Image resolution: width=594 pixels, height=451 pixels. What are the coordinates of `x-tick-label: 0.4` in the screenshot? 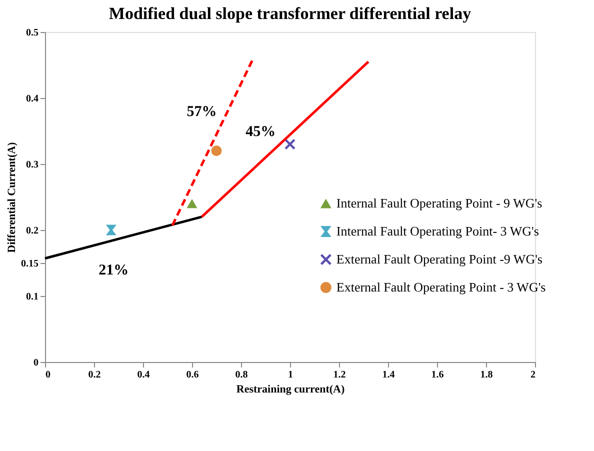 It's located at (143, 375).